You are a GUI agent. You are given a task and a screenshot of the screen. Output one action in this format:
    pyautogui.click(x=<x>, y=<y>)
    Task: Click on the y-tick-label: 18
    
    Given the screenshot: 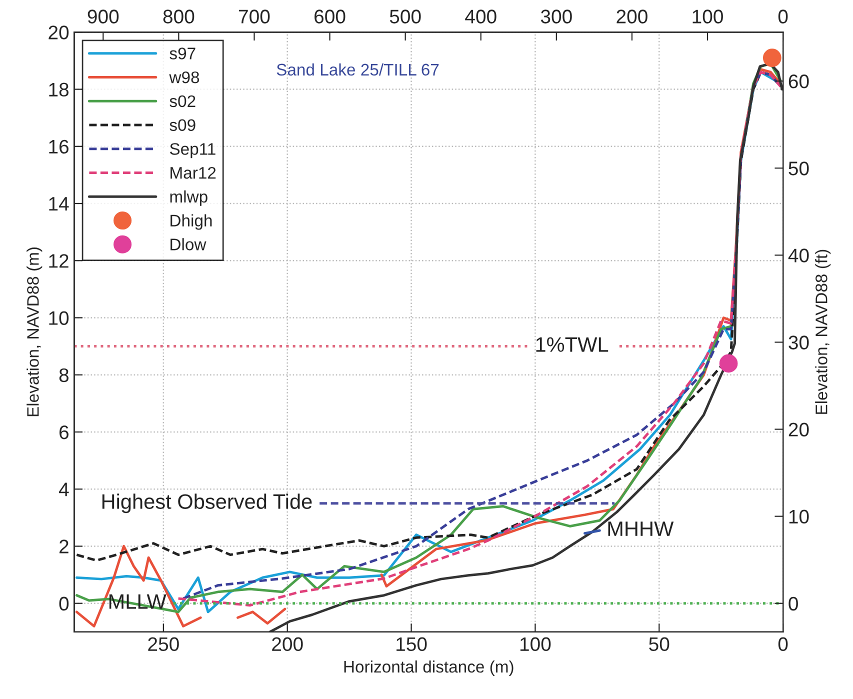 What is the action you would take?
    pyautogui.click(x=59, y=89)
    